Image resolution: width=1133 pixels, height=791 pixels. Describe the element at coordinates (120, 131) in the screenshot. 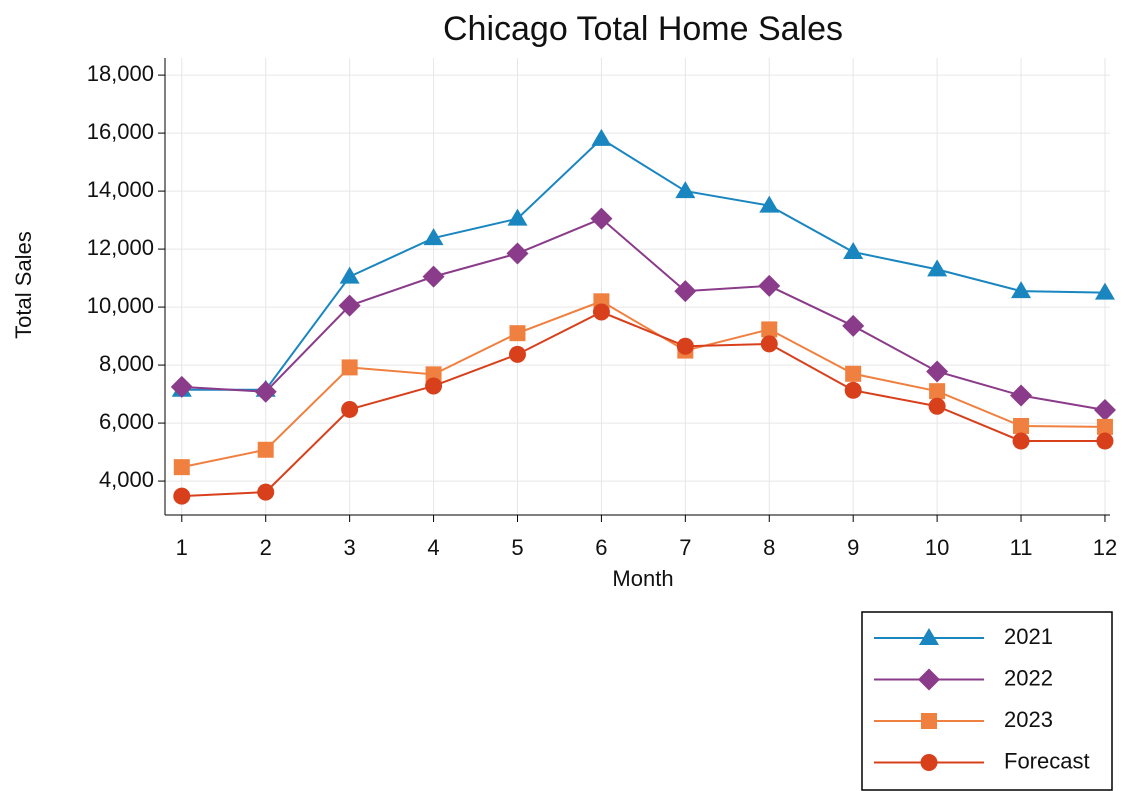

I see `y-tick-label: 16,000` at that location.